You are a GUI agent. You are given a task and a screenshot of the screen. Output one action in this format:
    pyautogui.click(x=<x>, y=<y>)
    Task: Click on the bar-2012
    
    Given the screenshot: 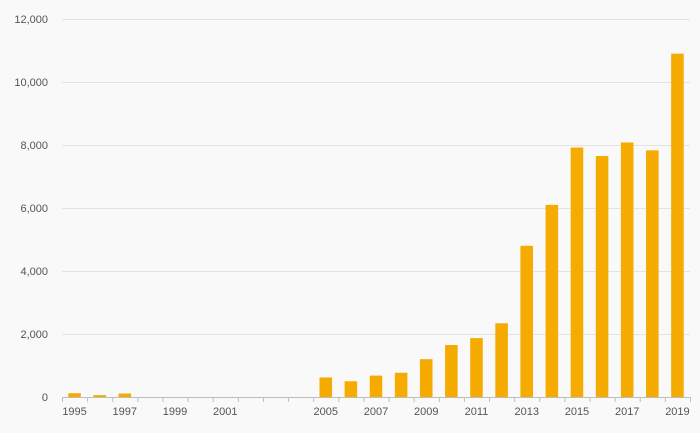 What is the action you would take?
    pyautogui.click(x=501, y=360)
    